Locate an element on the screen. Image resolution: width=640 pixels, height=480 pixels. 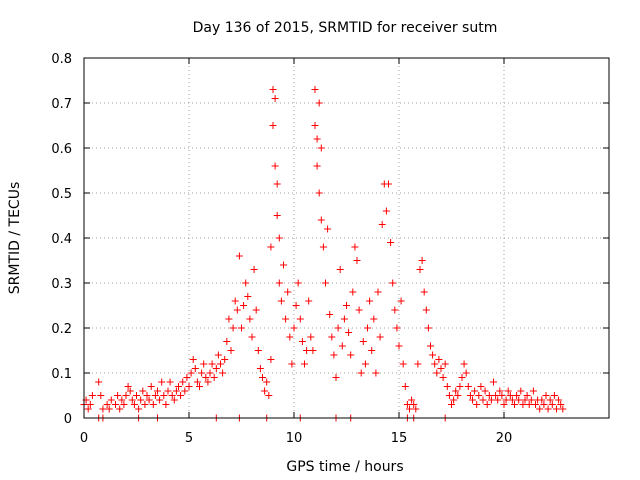
x-tick-label: 0 is located at coordinates (84, 438).